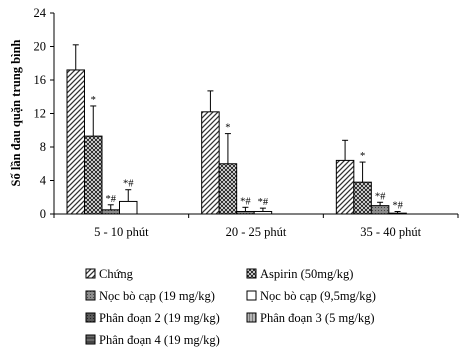 This screenshot has width=469, height=357. I want to click on y-tick-label: 4, so click(43, 181).